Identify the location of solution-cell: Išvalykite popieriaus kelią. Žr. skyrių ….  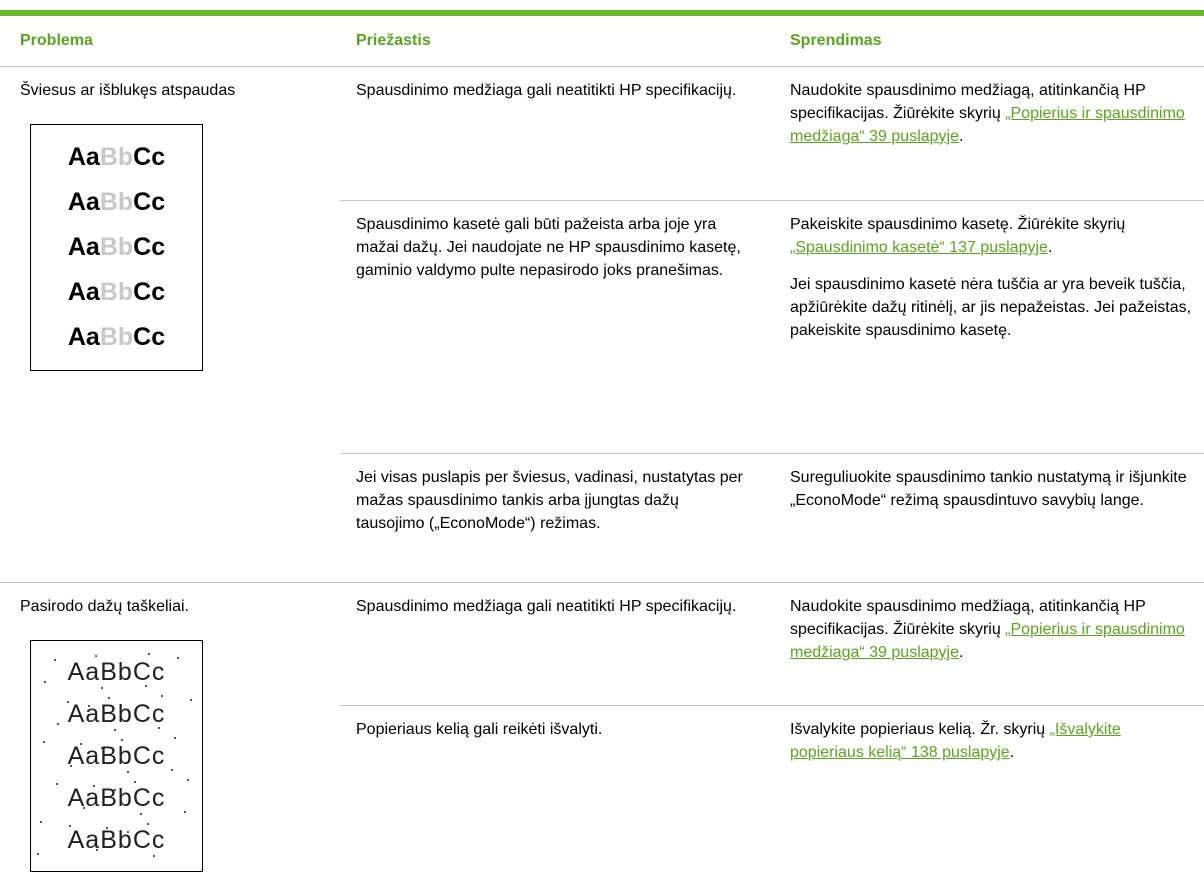
(989, 790).